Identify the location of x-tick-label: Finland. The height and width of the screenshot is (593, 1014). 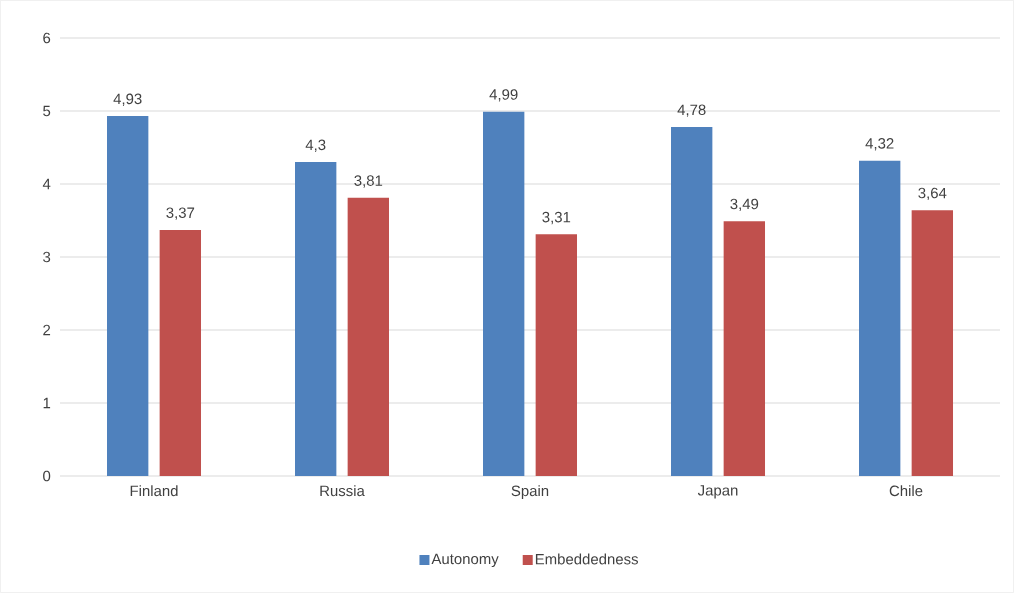
(154, 491).